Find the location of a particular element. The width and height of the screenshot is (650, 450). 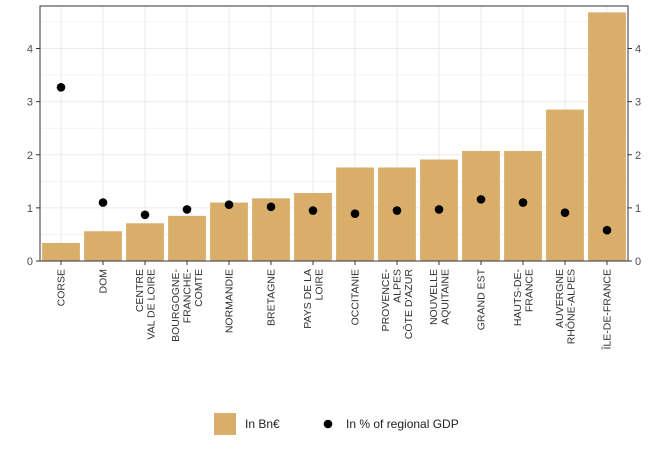

x-tick-label: HAUTS-DE- is located at coordinates (518, 298).